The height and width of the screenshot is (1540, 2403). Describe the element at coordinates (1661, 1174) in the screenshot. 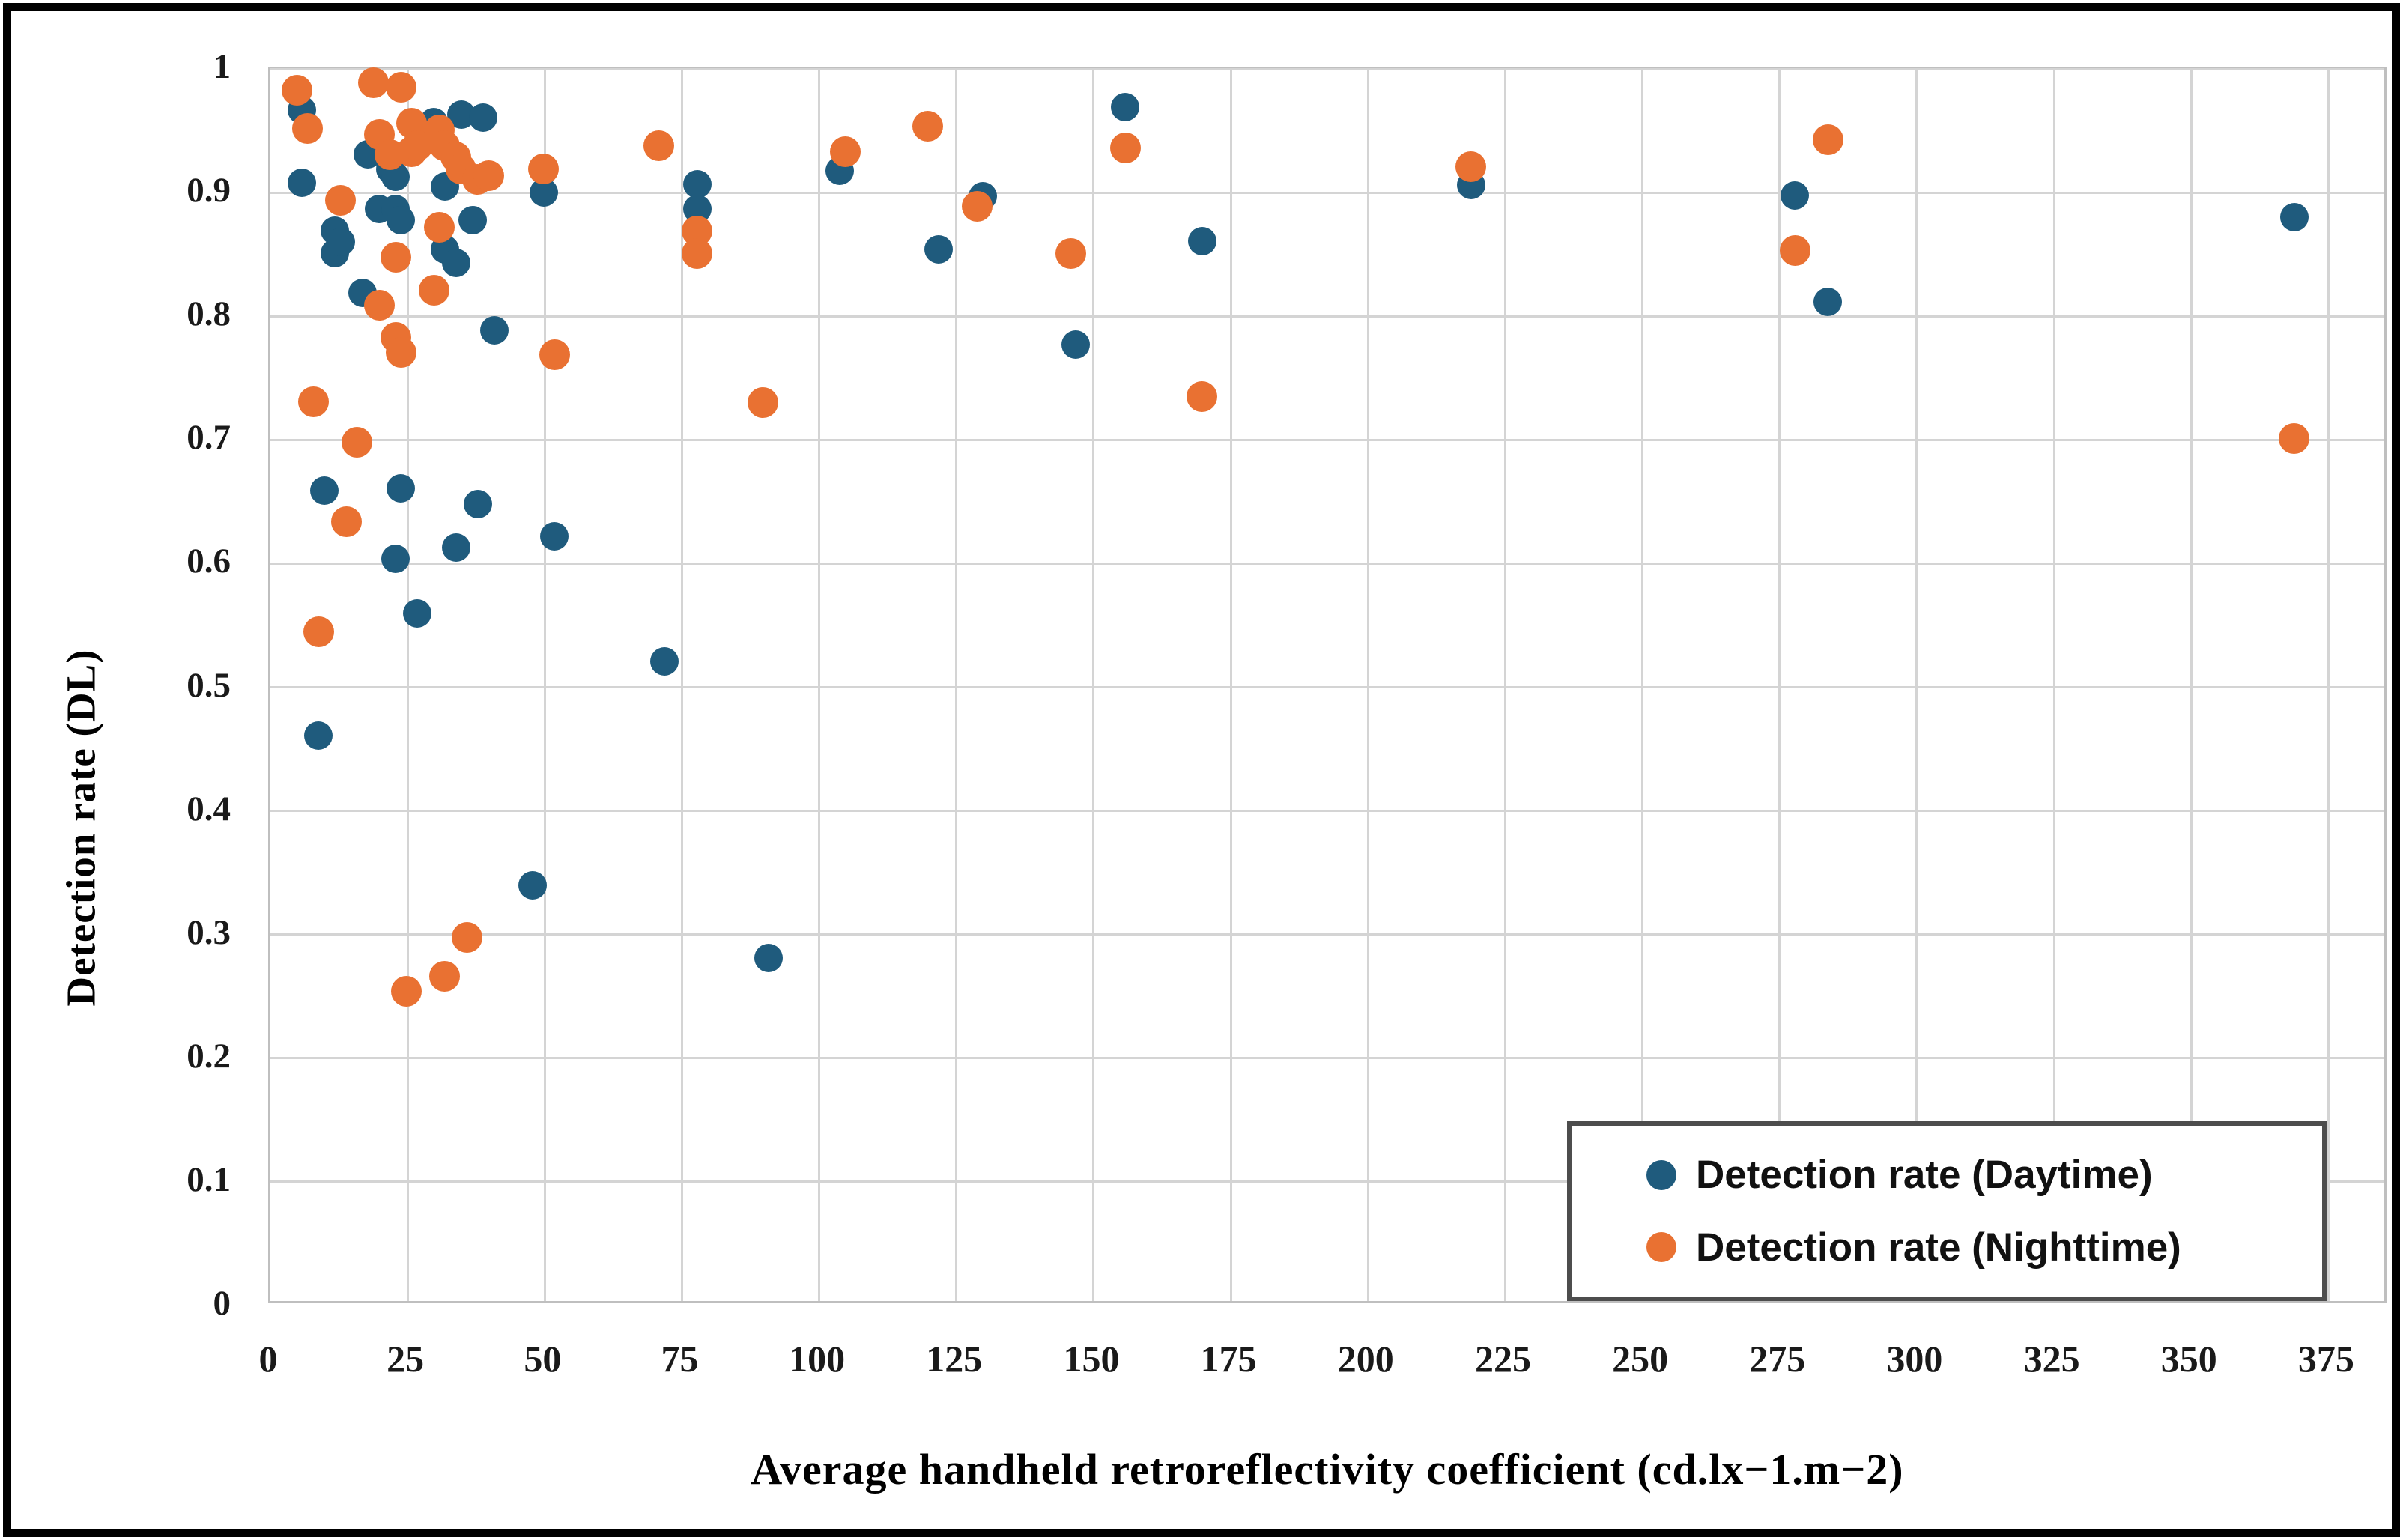

I see `daytime-marker-icon` at that location.